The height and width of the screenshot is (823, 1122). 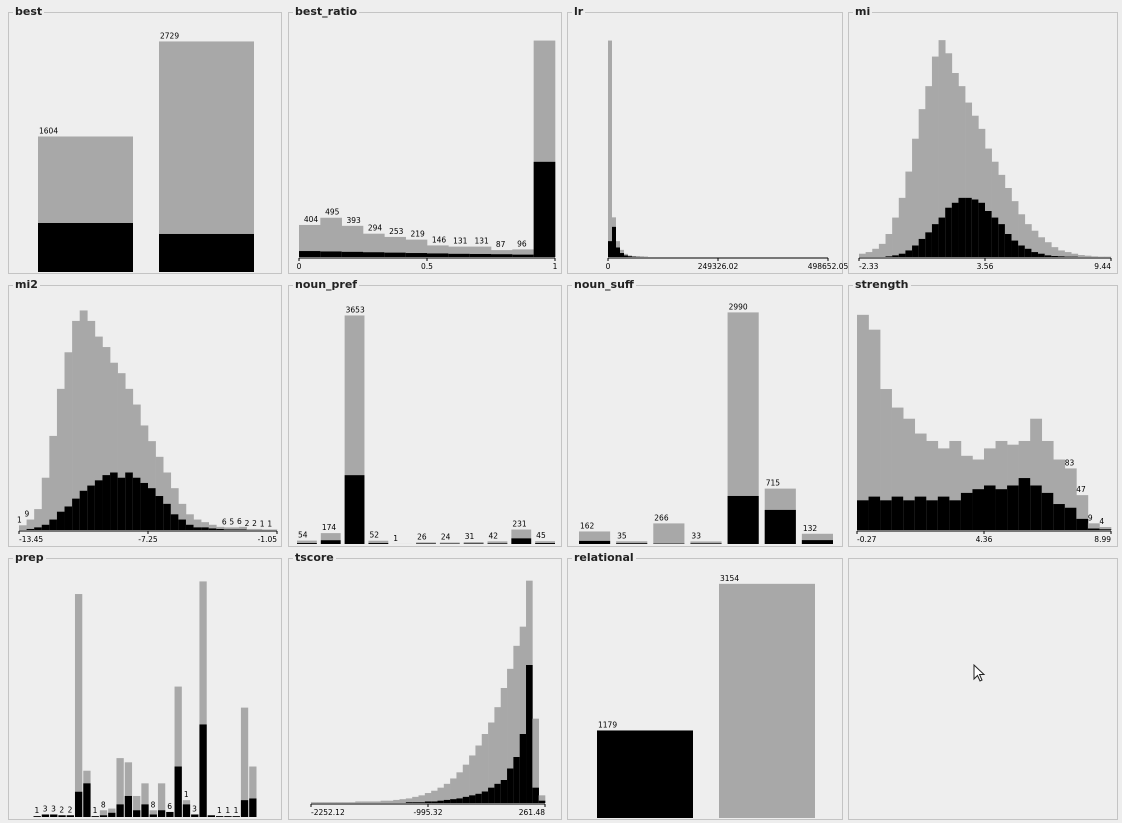 I want to click on data-label: 715, so click(x=773, y=483).